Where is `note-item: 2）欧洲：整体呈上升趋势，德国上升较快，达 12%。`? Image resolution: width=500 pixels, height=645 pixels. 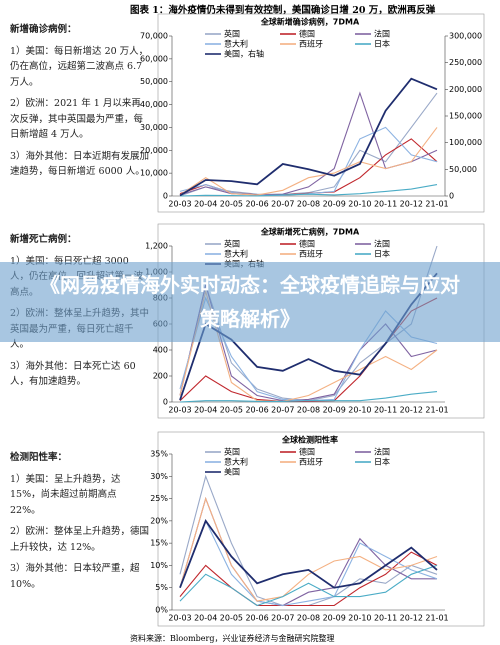
note-item: 2）欧洲：整体呈上升趋势，德国上升较快，达 12%。 is located at coordinates (80, 539).